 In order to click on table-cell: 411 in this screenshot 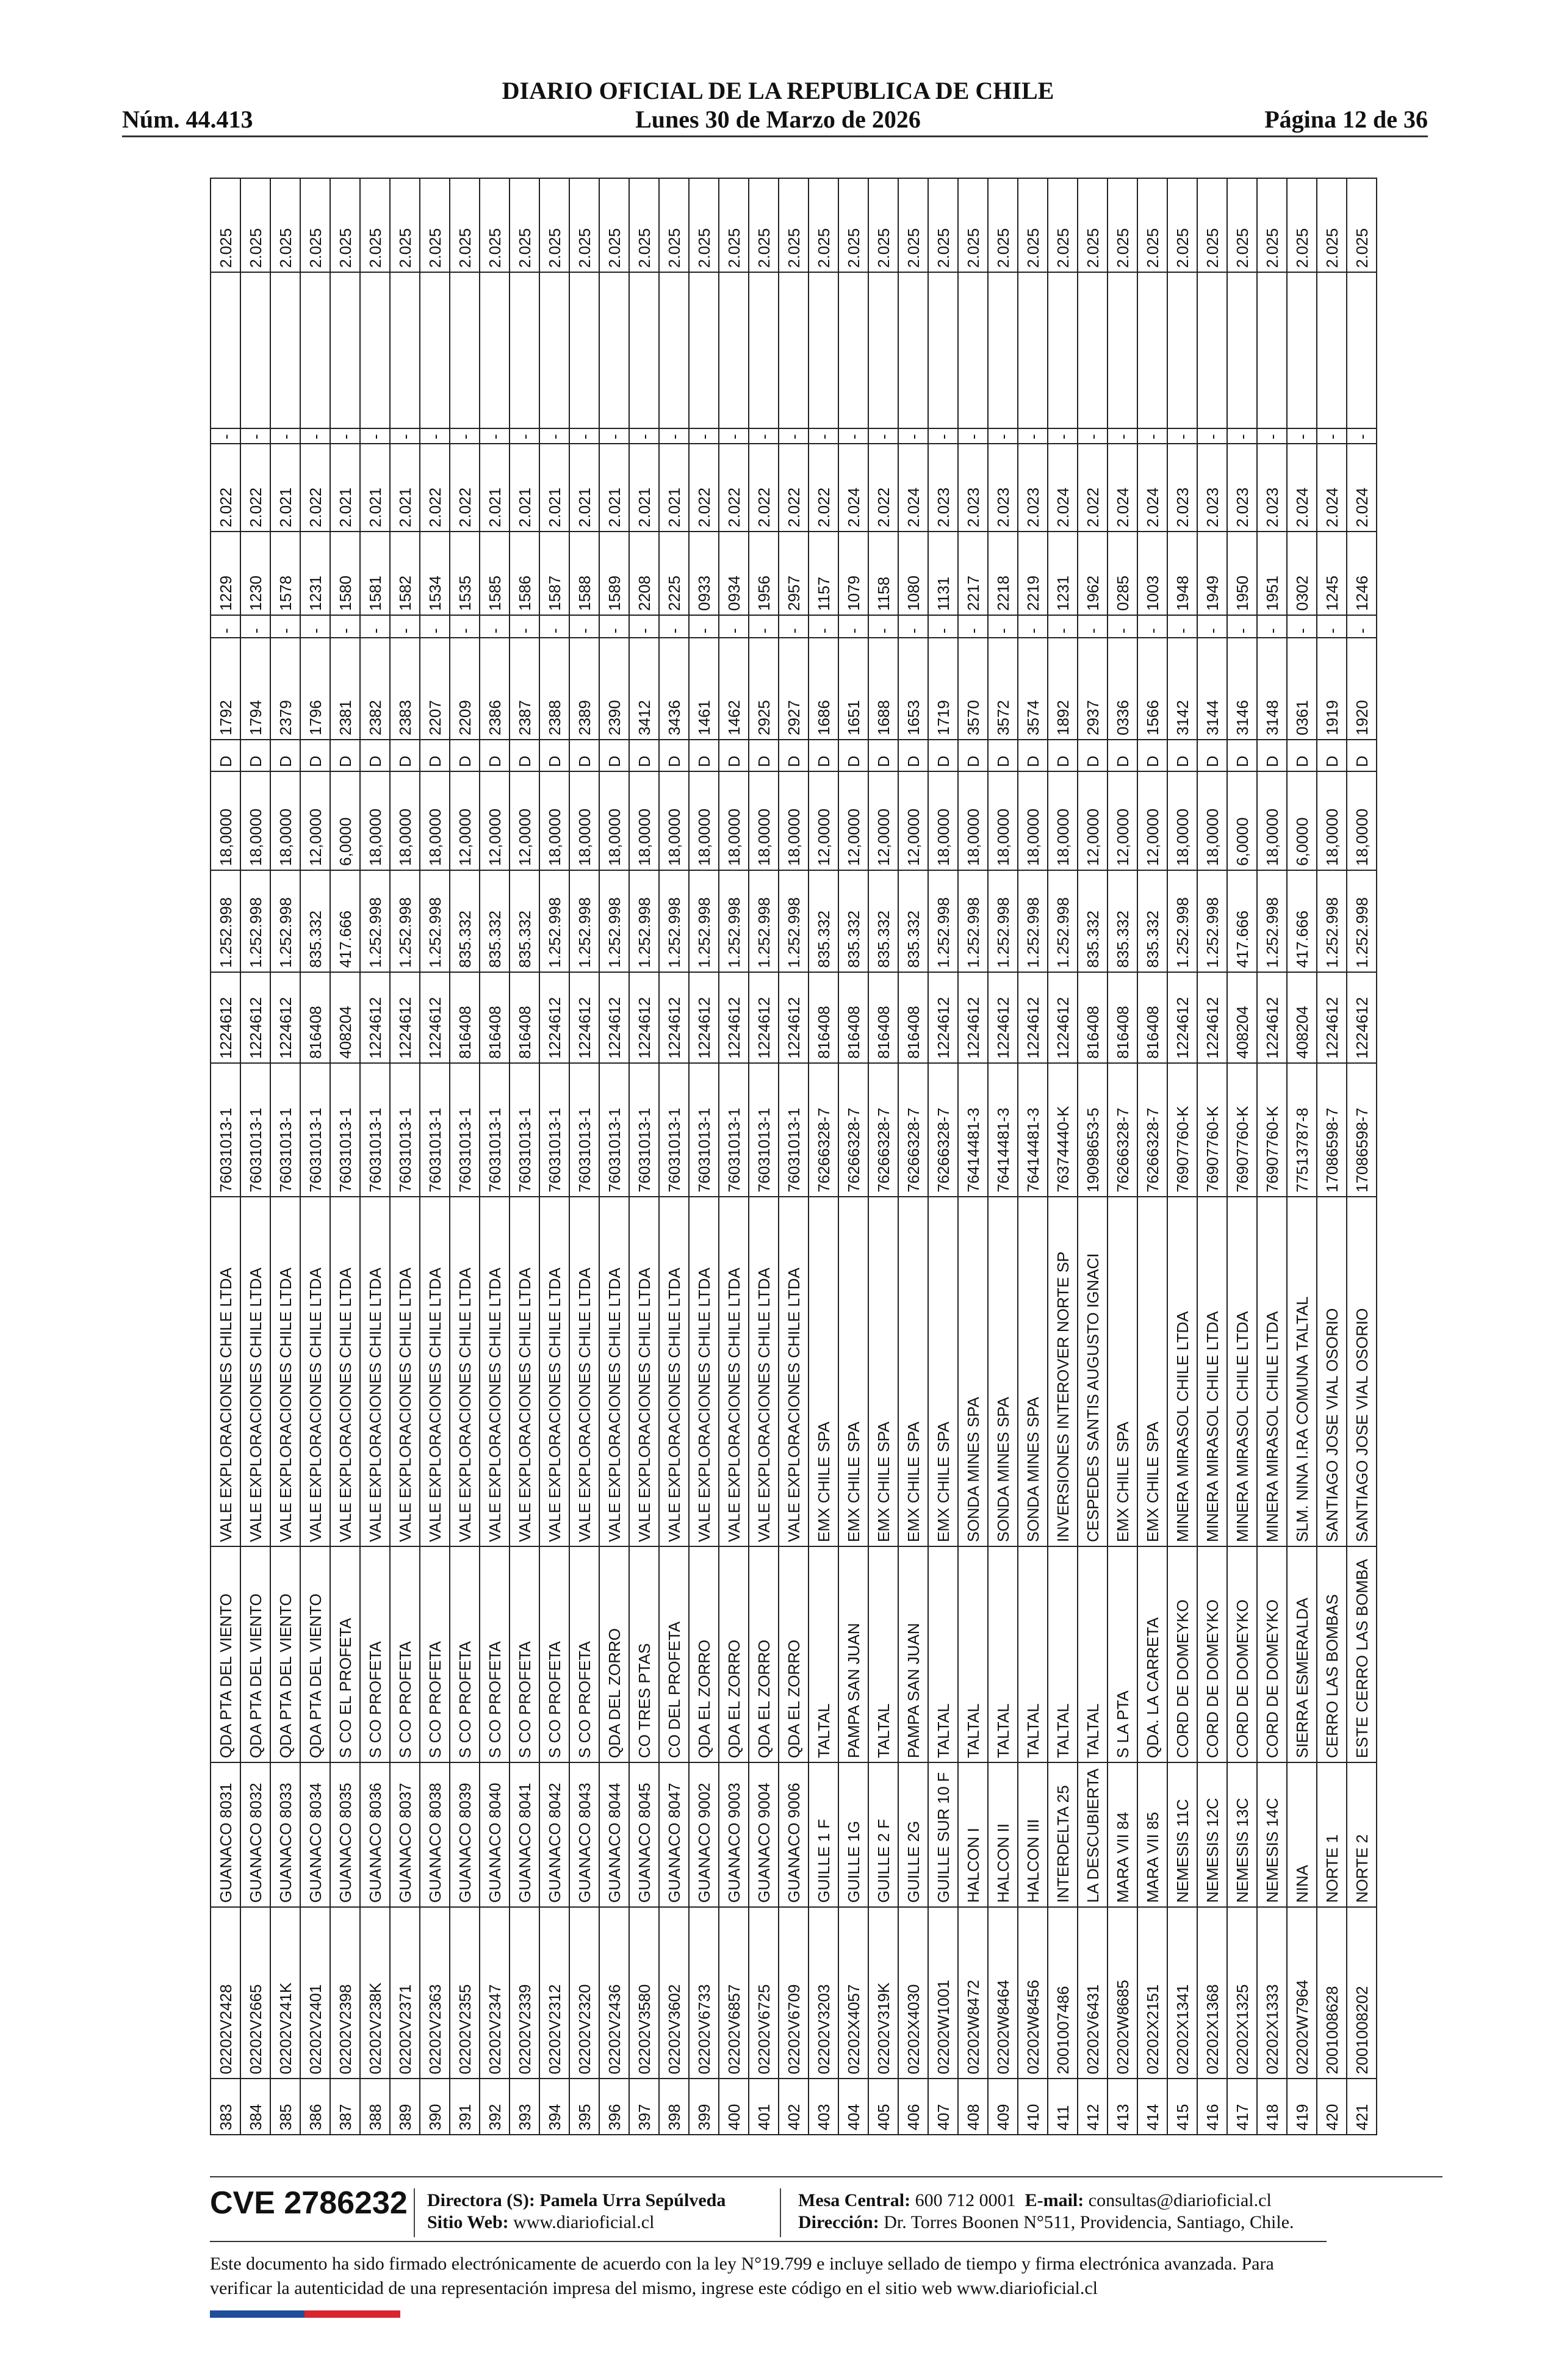, I will do `click(1063, 2107)`.